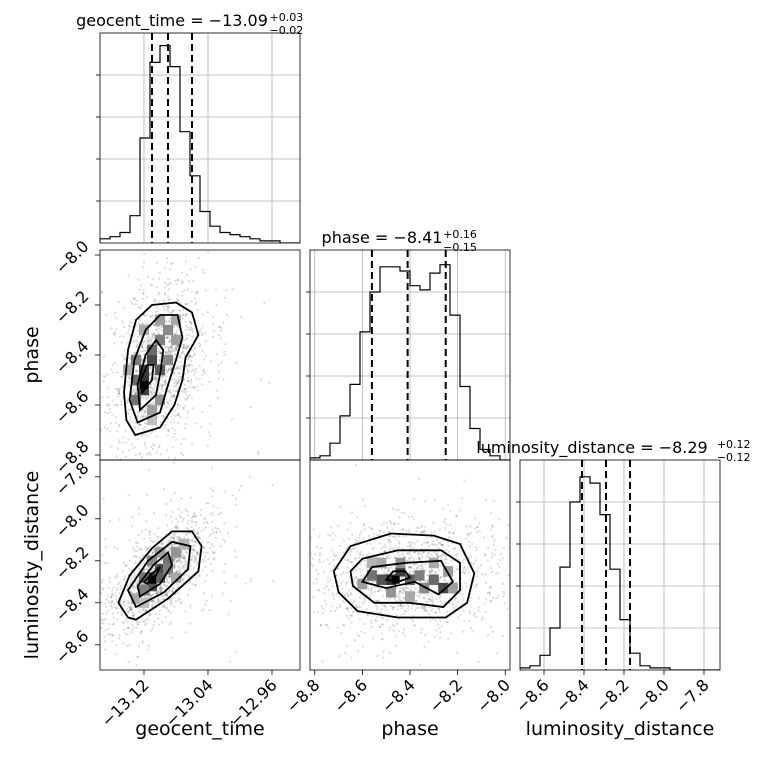  What do you see at coordinates (32, 354) in the screenshot?
I see `y-axis-label-phase: phase` at bounding box center [32, 354].